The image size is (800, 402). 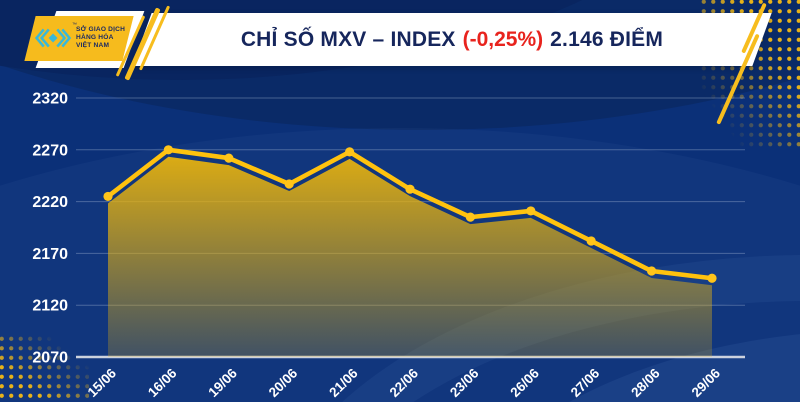 I want to click on y-axis-label: 2120, so click(x=50, y=306).